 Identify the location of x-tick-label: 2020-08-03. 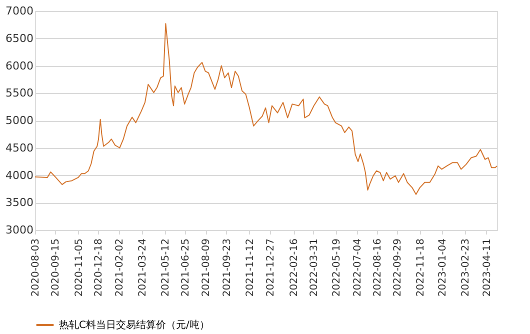
(36, 267).